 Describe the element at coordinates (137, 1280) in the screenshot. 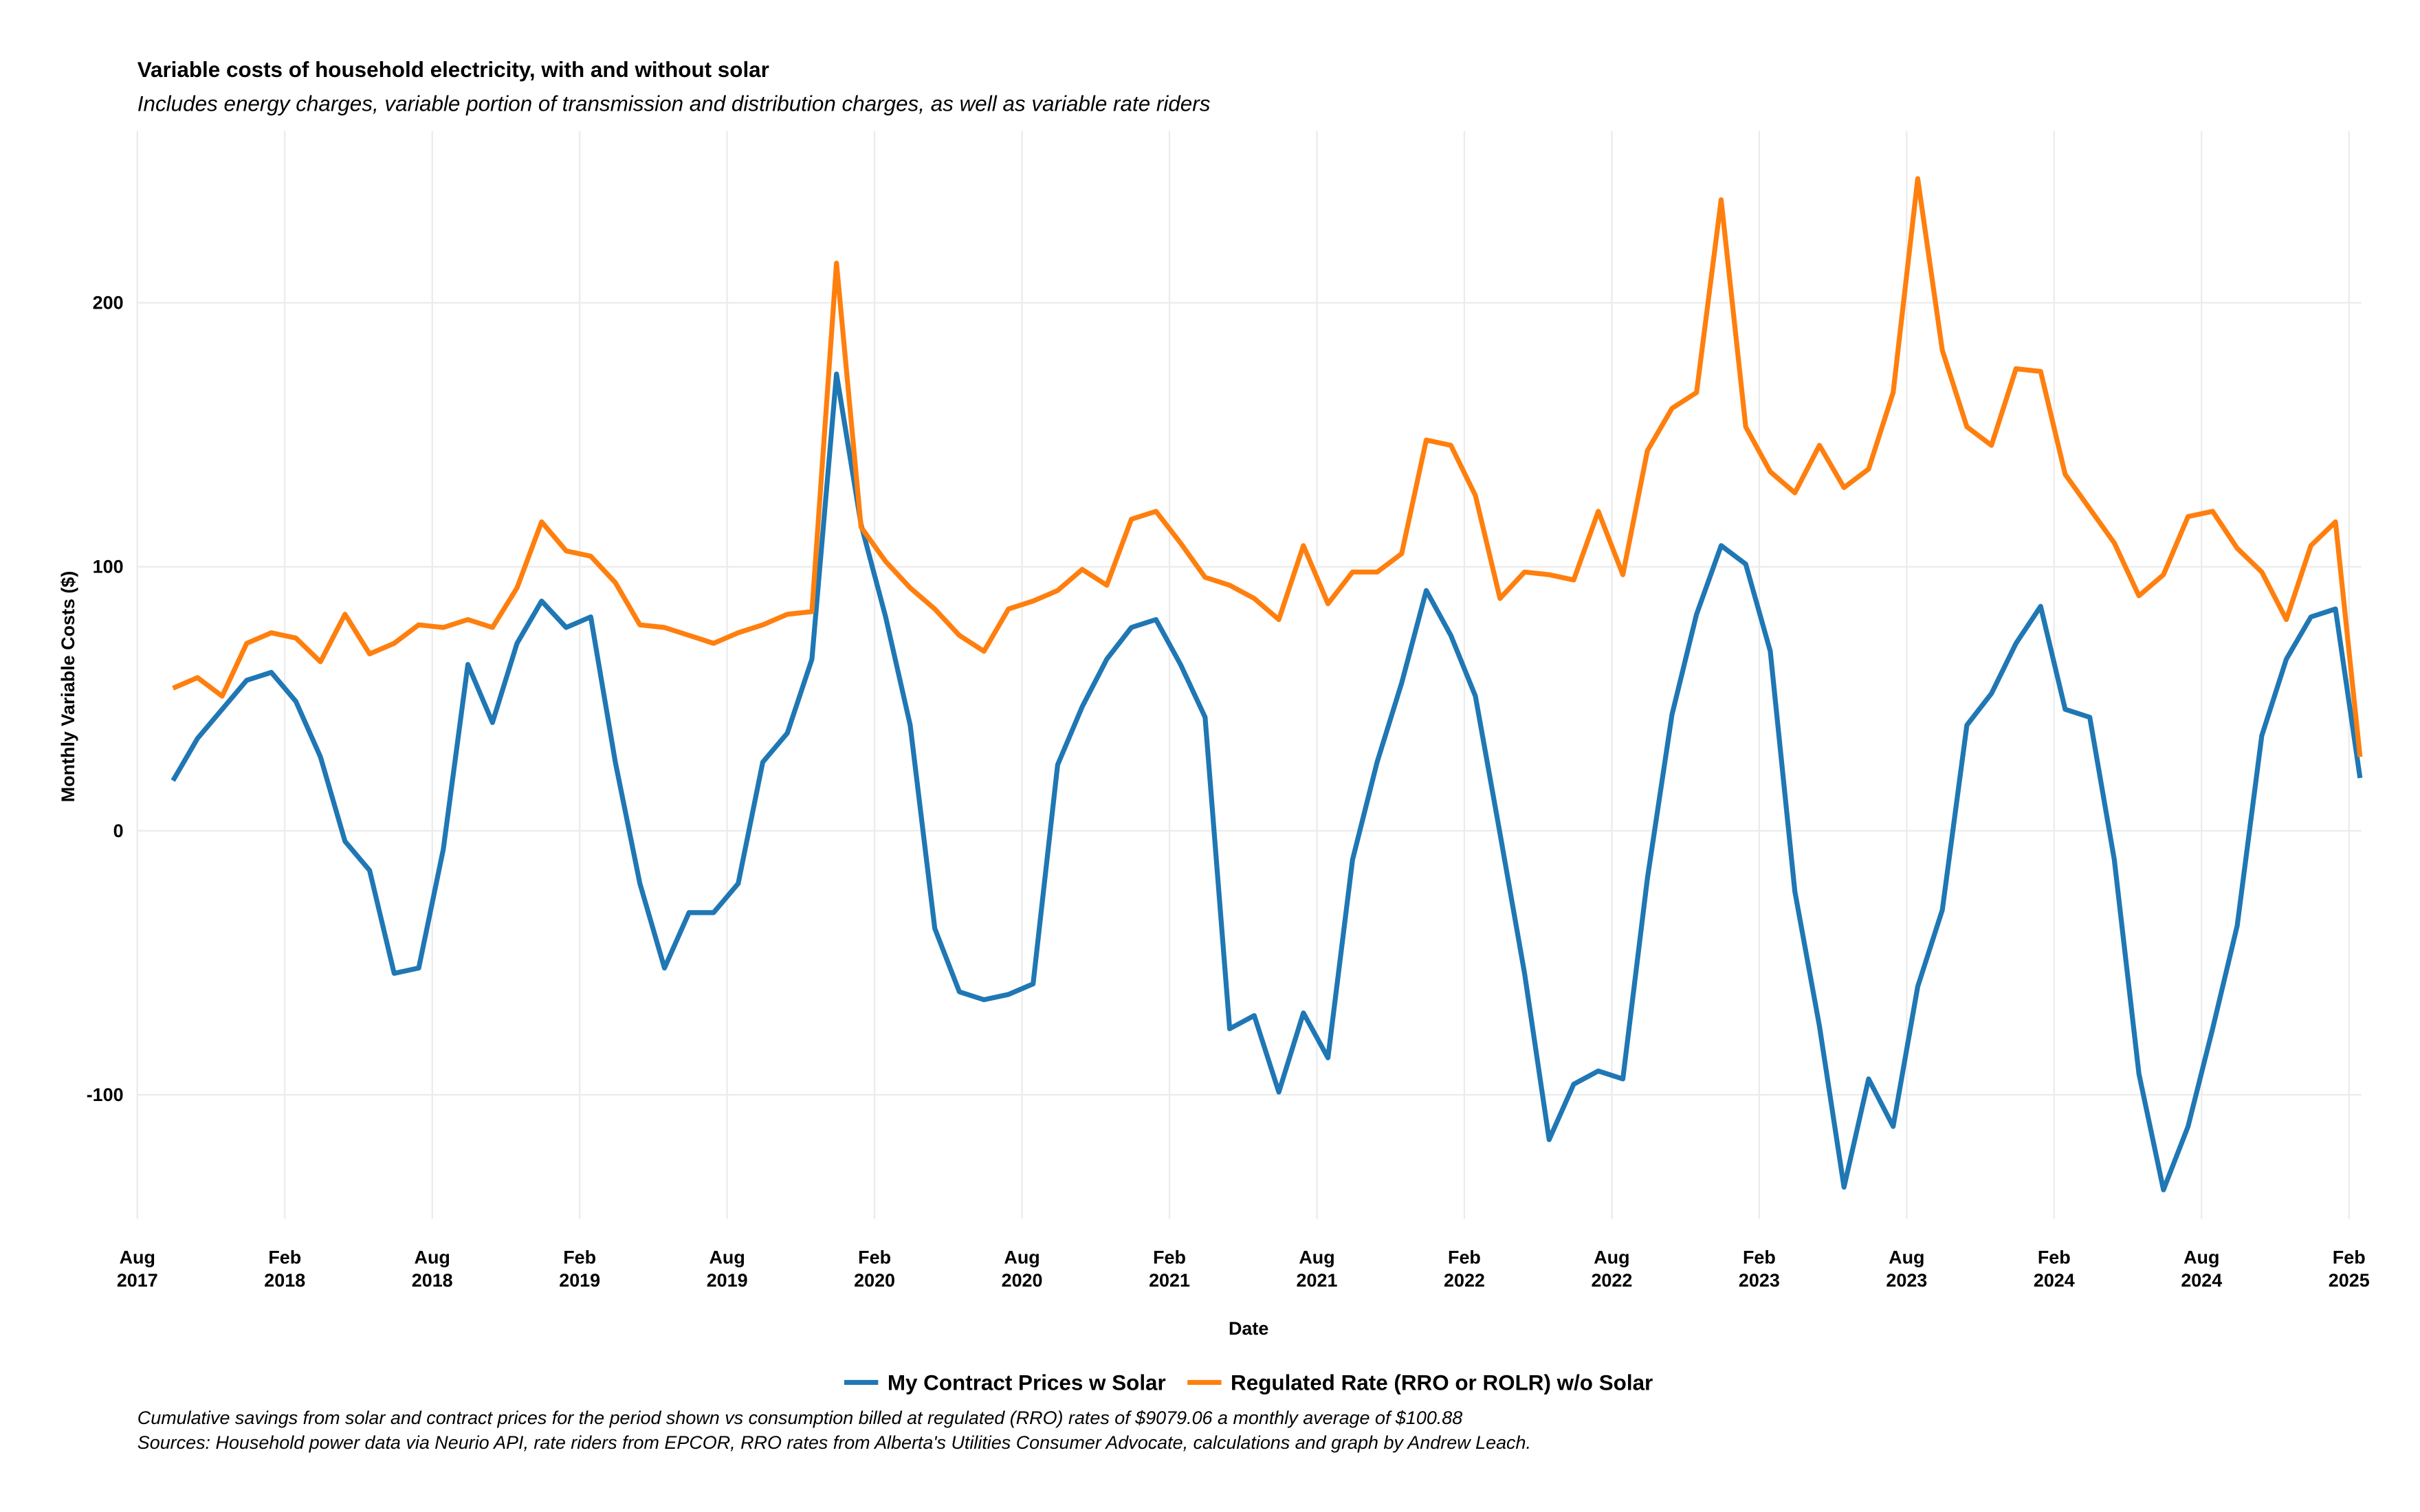

I see `x-tick-label-line: 2017` at that location.